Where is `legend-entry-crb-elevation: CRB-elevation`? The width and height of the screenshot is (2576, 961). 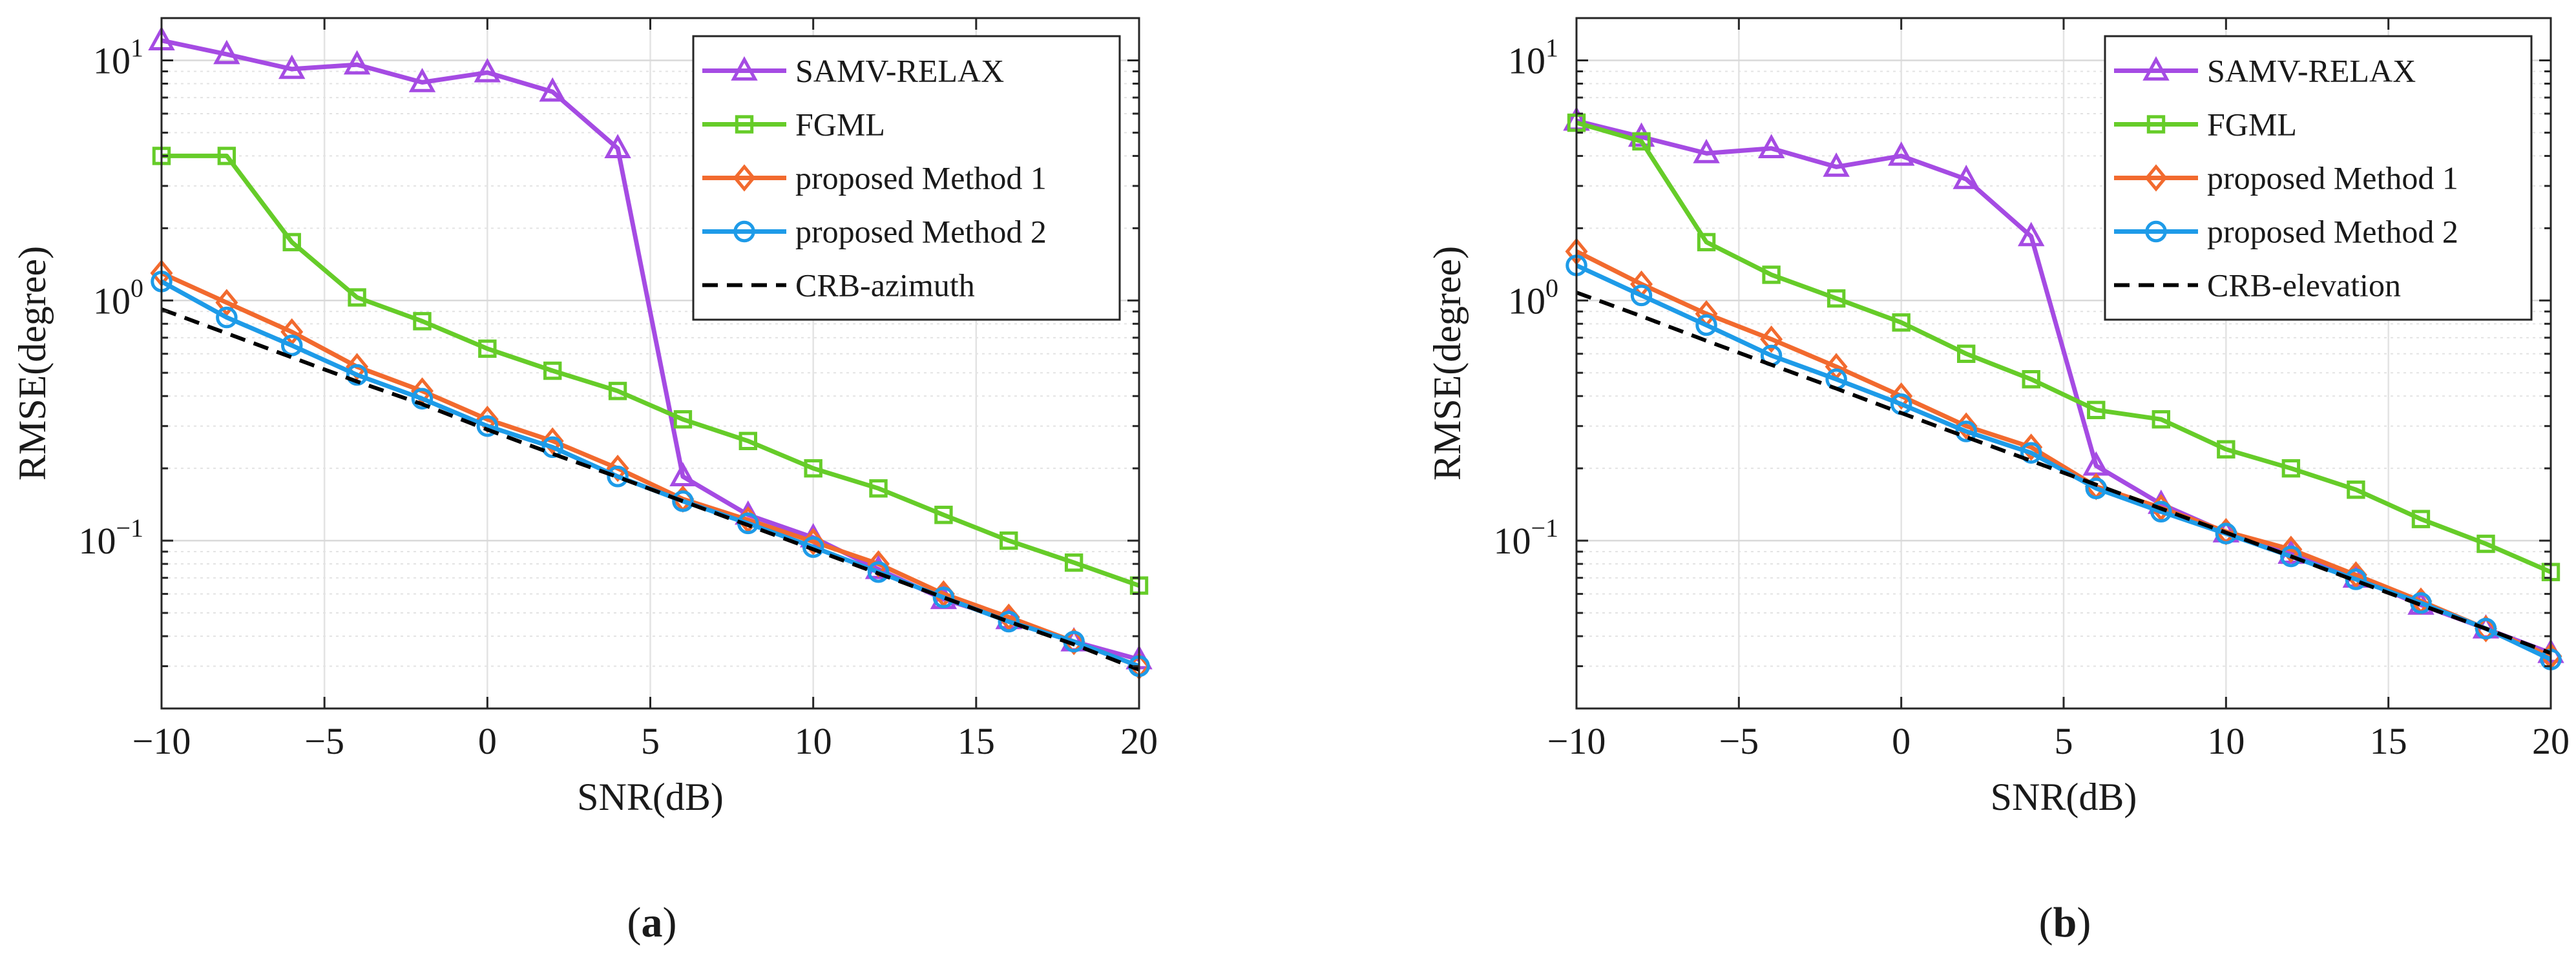 legend-entry-crb-elevation: CRB-elevation is located at coordinates (2257, 285).